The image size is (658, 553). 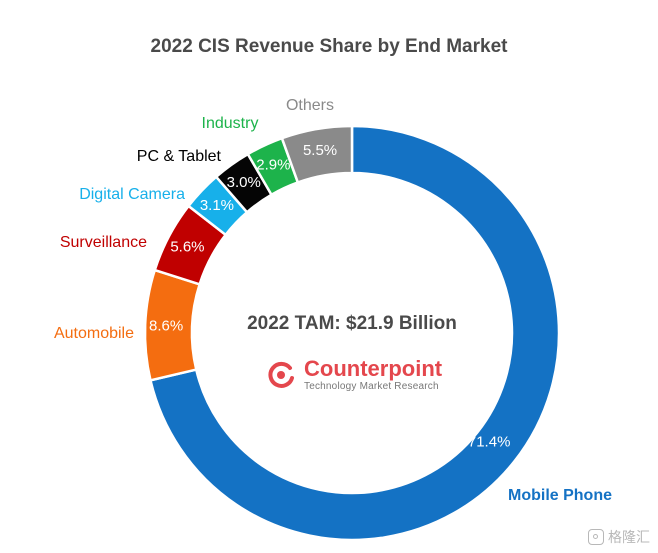 I want to click on category-label-industry: Industry, so click(x=230, y=123).